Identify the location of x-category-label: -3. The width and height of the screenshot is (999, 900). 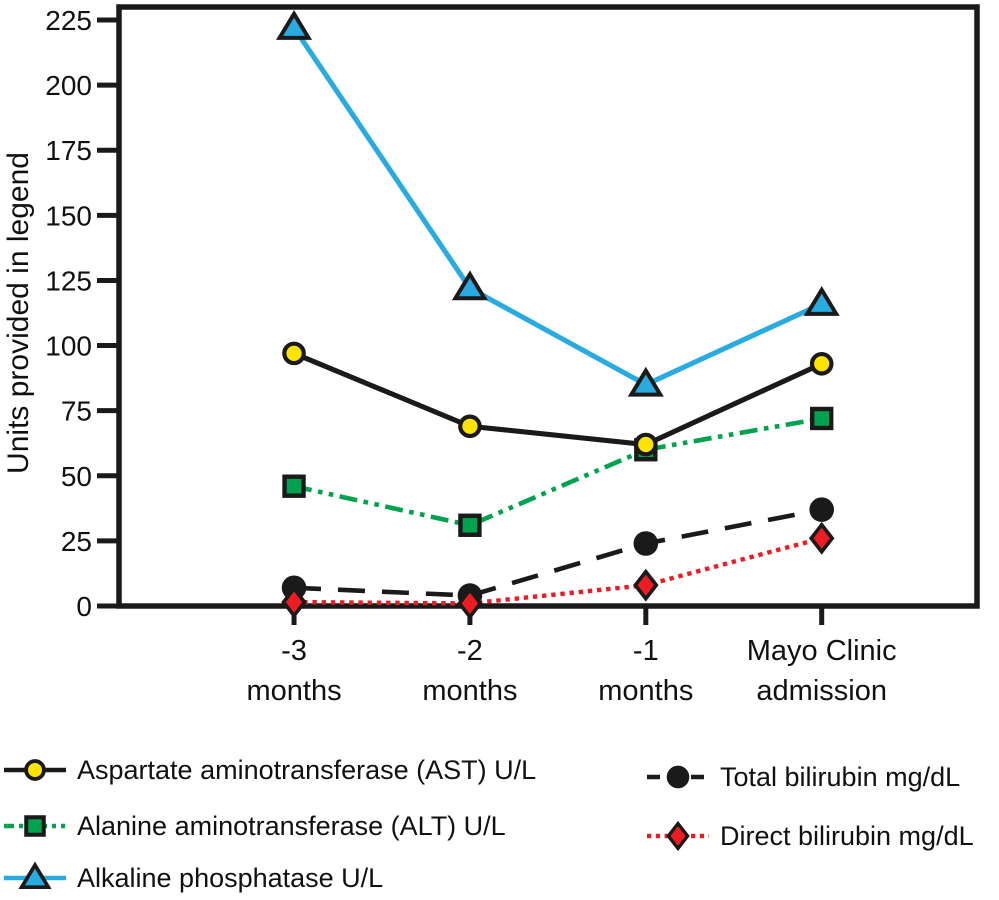
(294, 651).